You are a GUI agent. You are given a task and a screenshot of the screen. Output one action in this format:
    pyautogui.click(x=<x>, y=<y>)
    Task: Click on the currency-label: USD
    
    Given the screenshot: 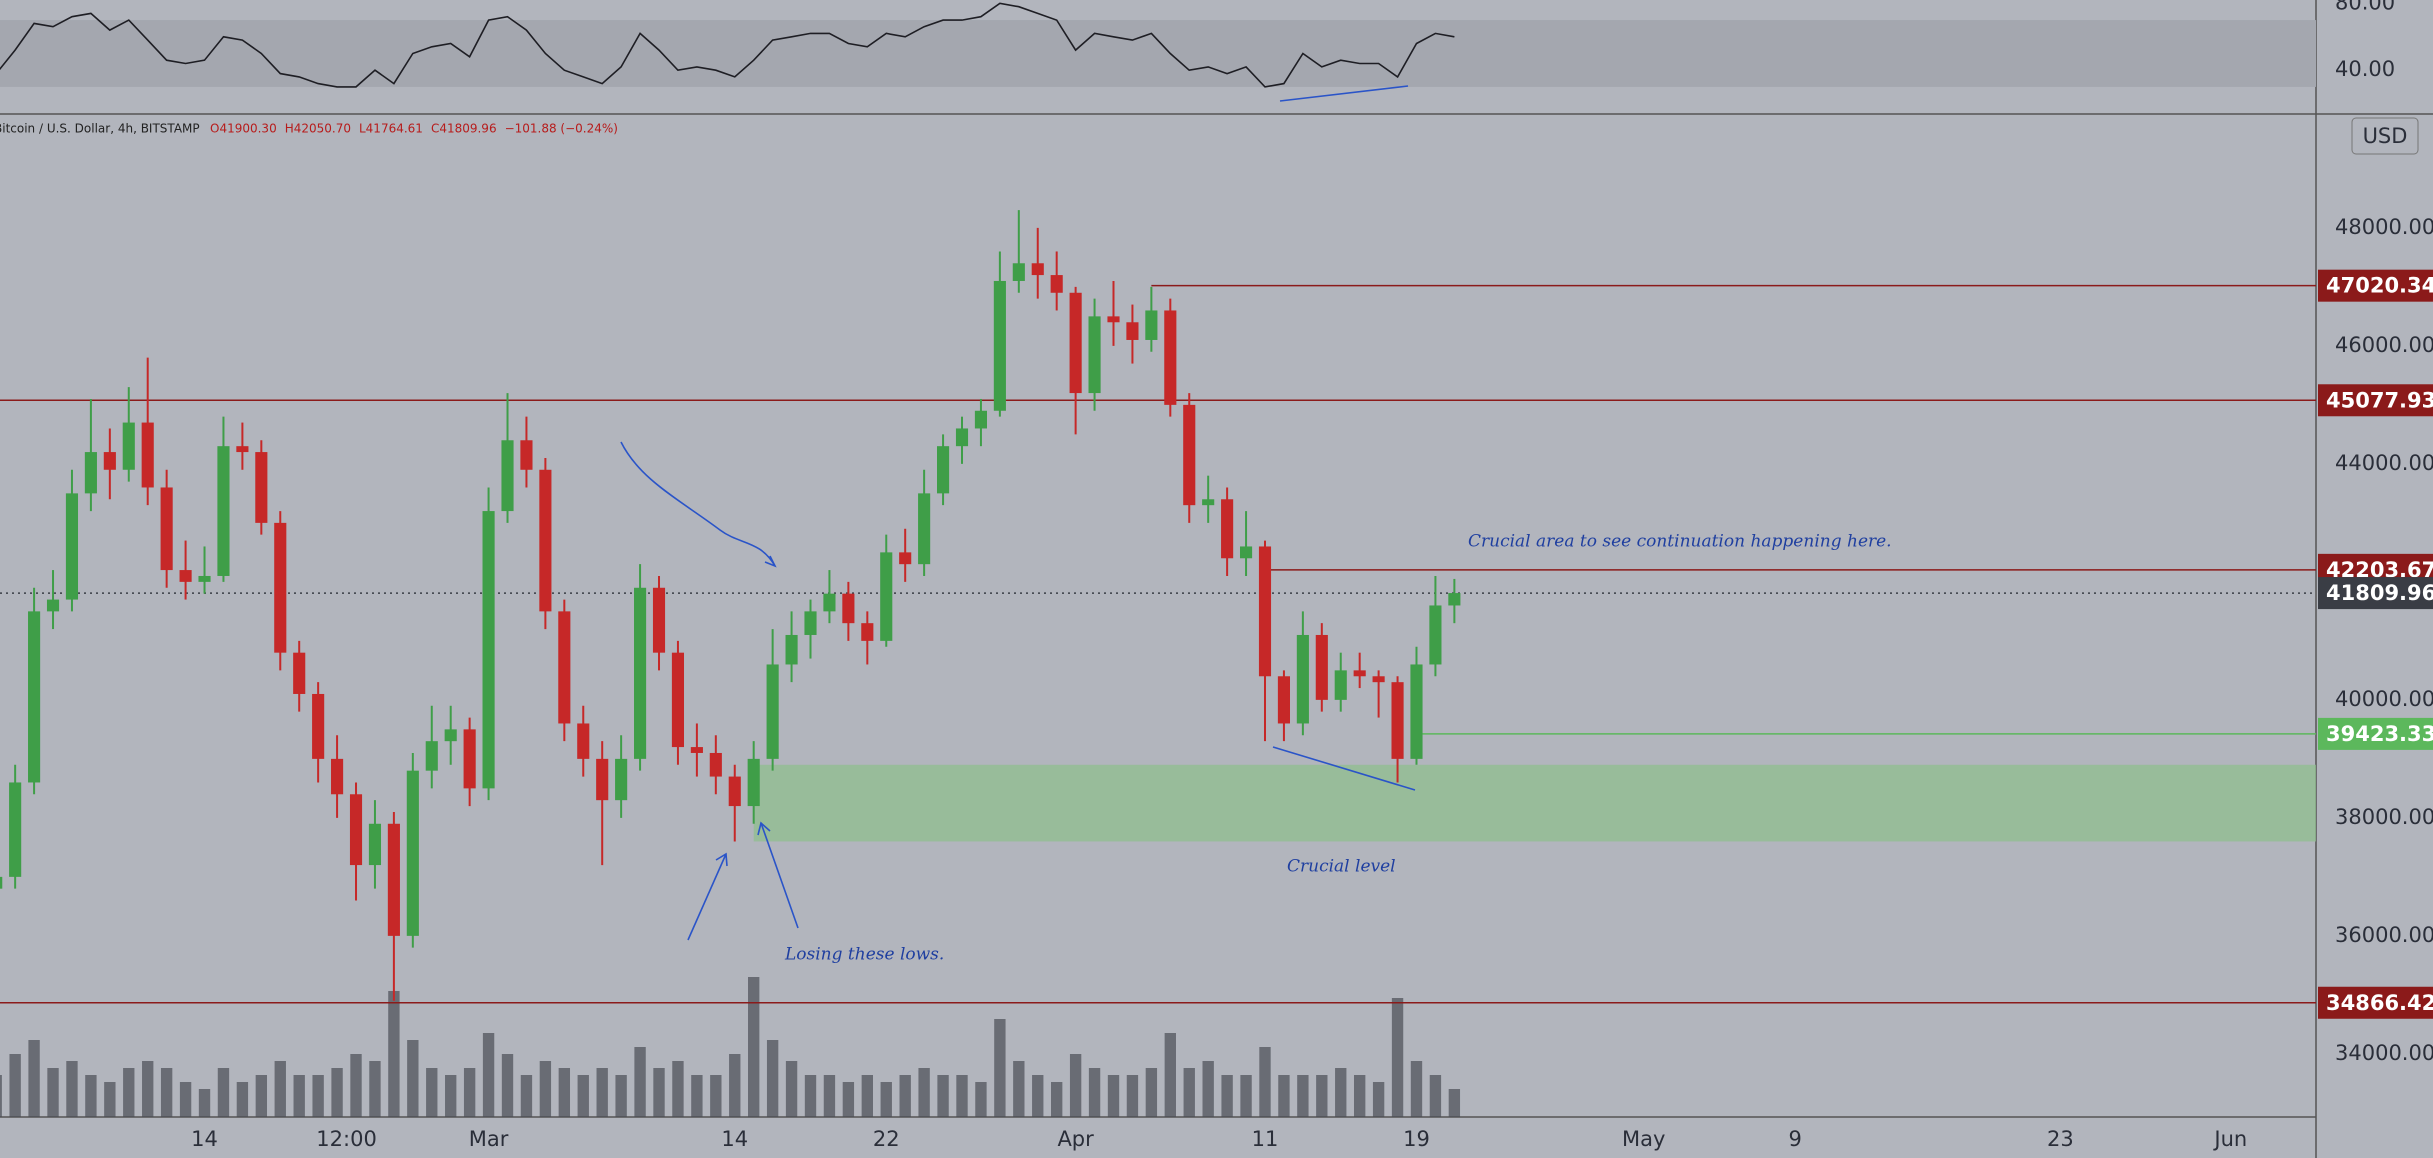 What is the action you would take?
    pyautogui.click(x=2385, y=136)
    